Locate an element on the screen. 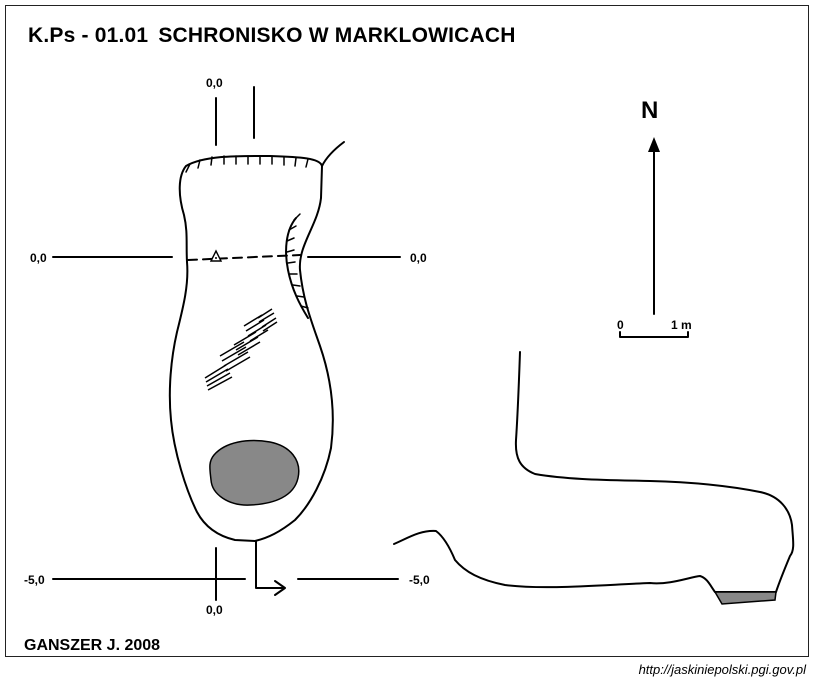 The height and width of the screenshot is (684, 816). rubble-hatching is located at coordinates (241, 349).